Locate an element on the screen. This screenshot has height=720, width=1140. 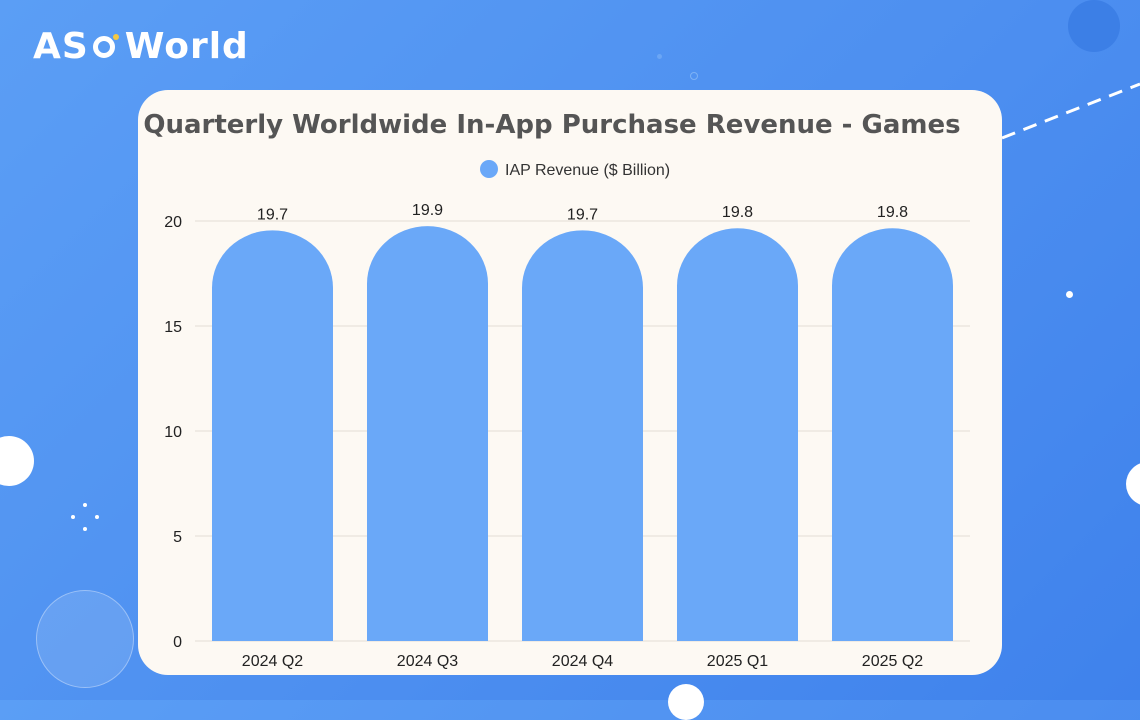
legend-marker is located at coordinates (489, 169).